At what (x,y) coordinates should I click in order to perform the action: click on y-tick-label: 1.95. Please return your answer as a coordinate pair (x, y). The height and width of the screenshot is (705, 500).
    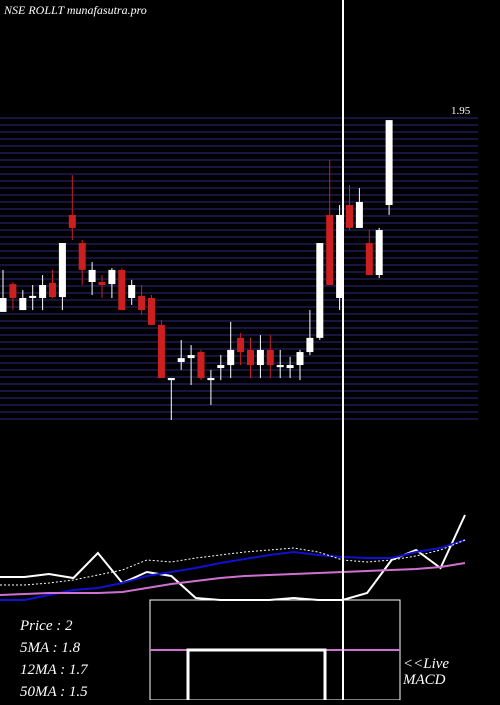
    Looking at the image, I should click on (461, 111).